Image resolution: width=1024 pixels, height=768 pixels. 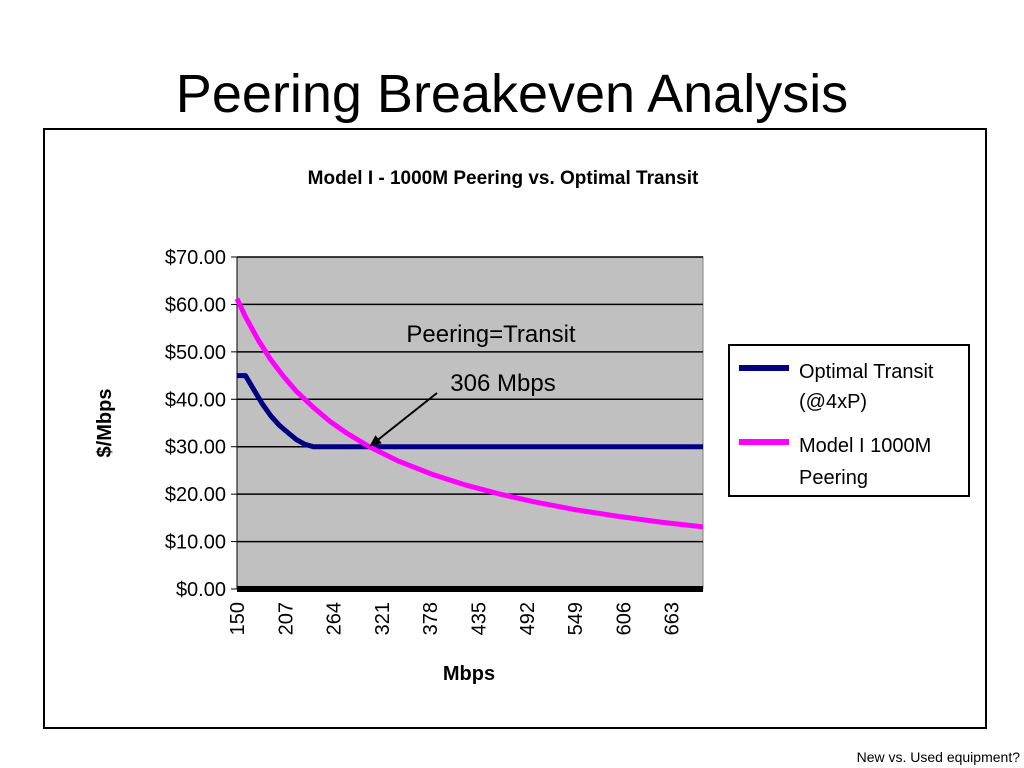 I want to click on breakeven-annotation: Peering=Transit 306 Mbps, so click(x=472, y=384).